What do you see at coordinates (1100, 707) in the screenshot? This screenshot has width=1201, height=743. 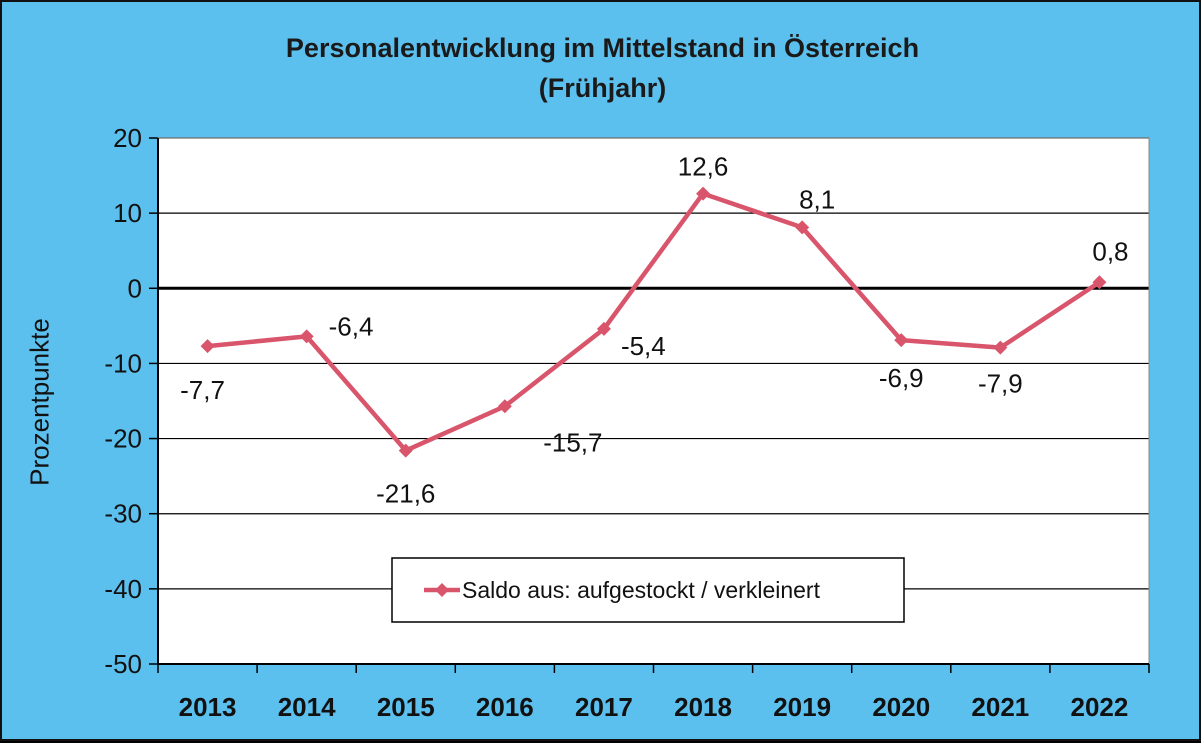 I see `x-tick-label: 2022` at bounding box center [1100, 707].